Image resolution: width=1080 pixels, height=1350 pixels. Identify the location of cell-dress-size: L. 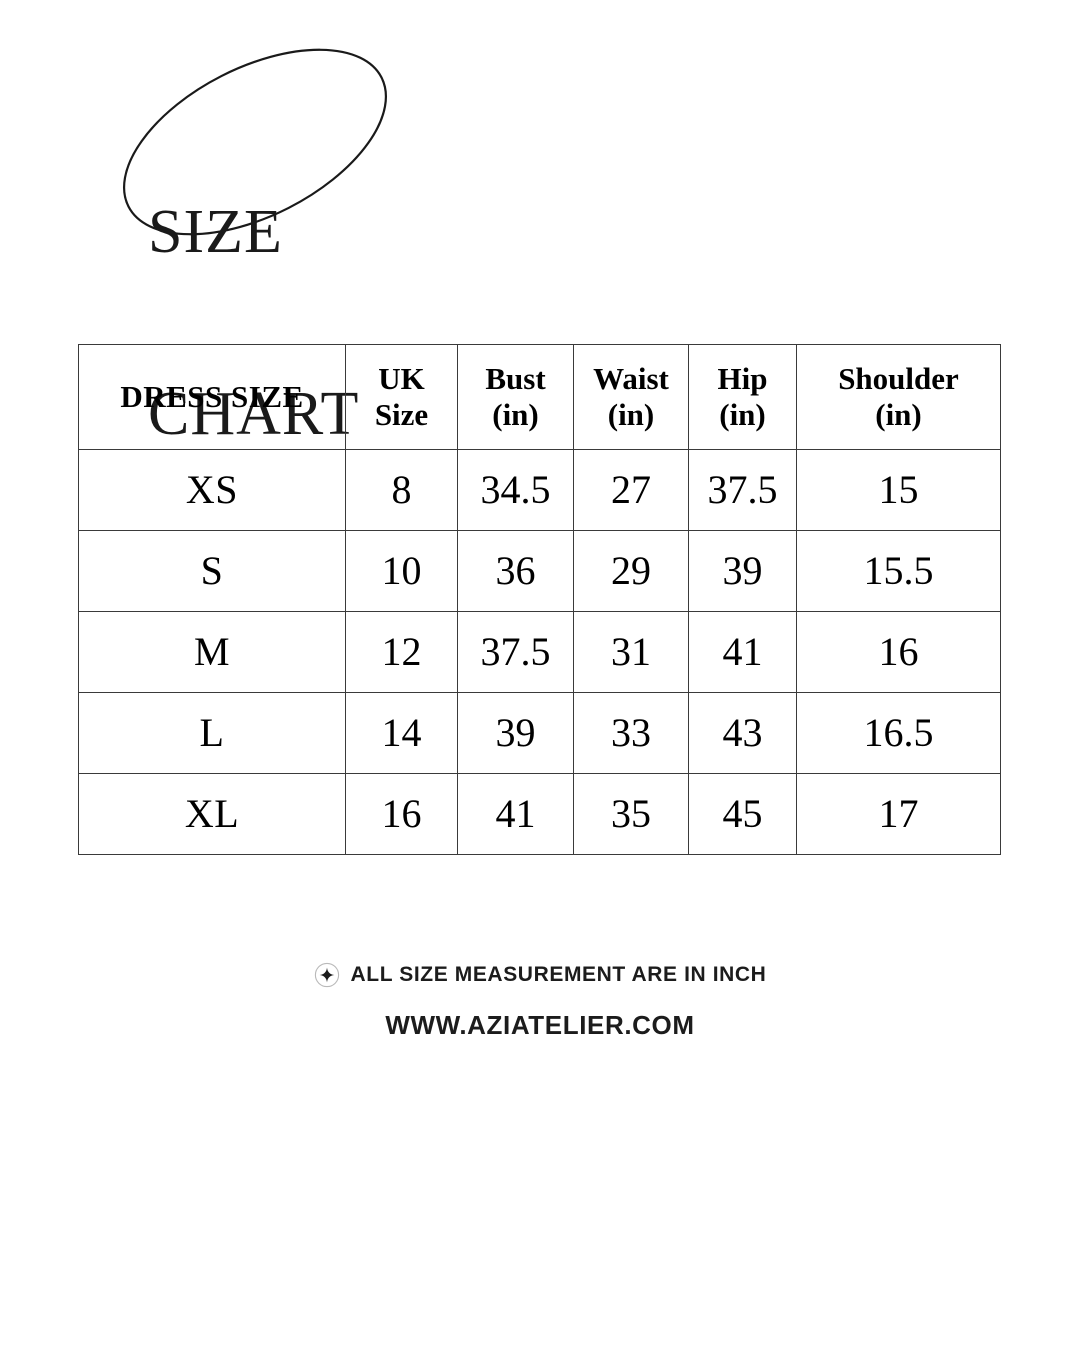
(212, 733).